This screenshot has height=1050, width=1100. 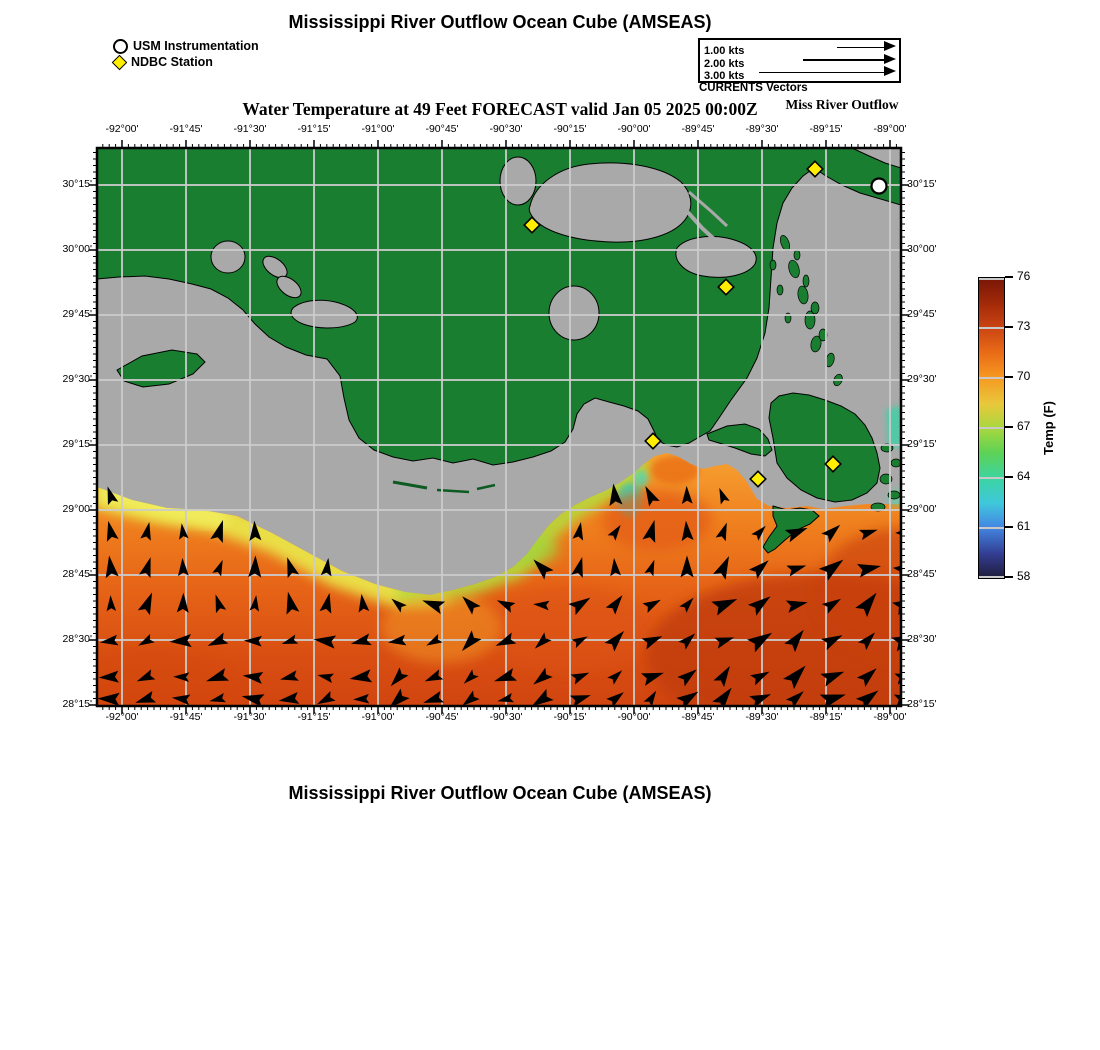 I want to click on lon-label-bottom: -91°45', so click(x=186, y=717).